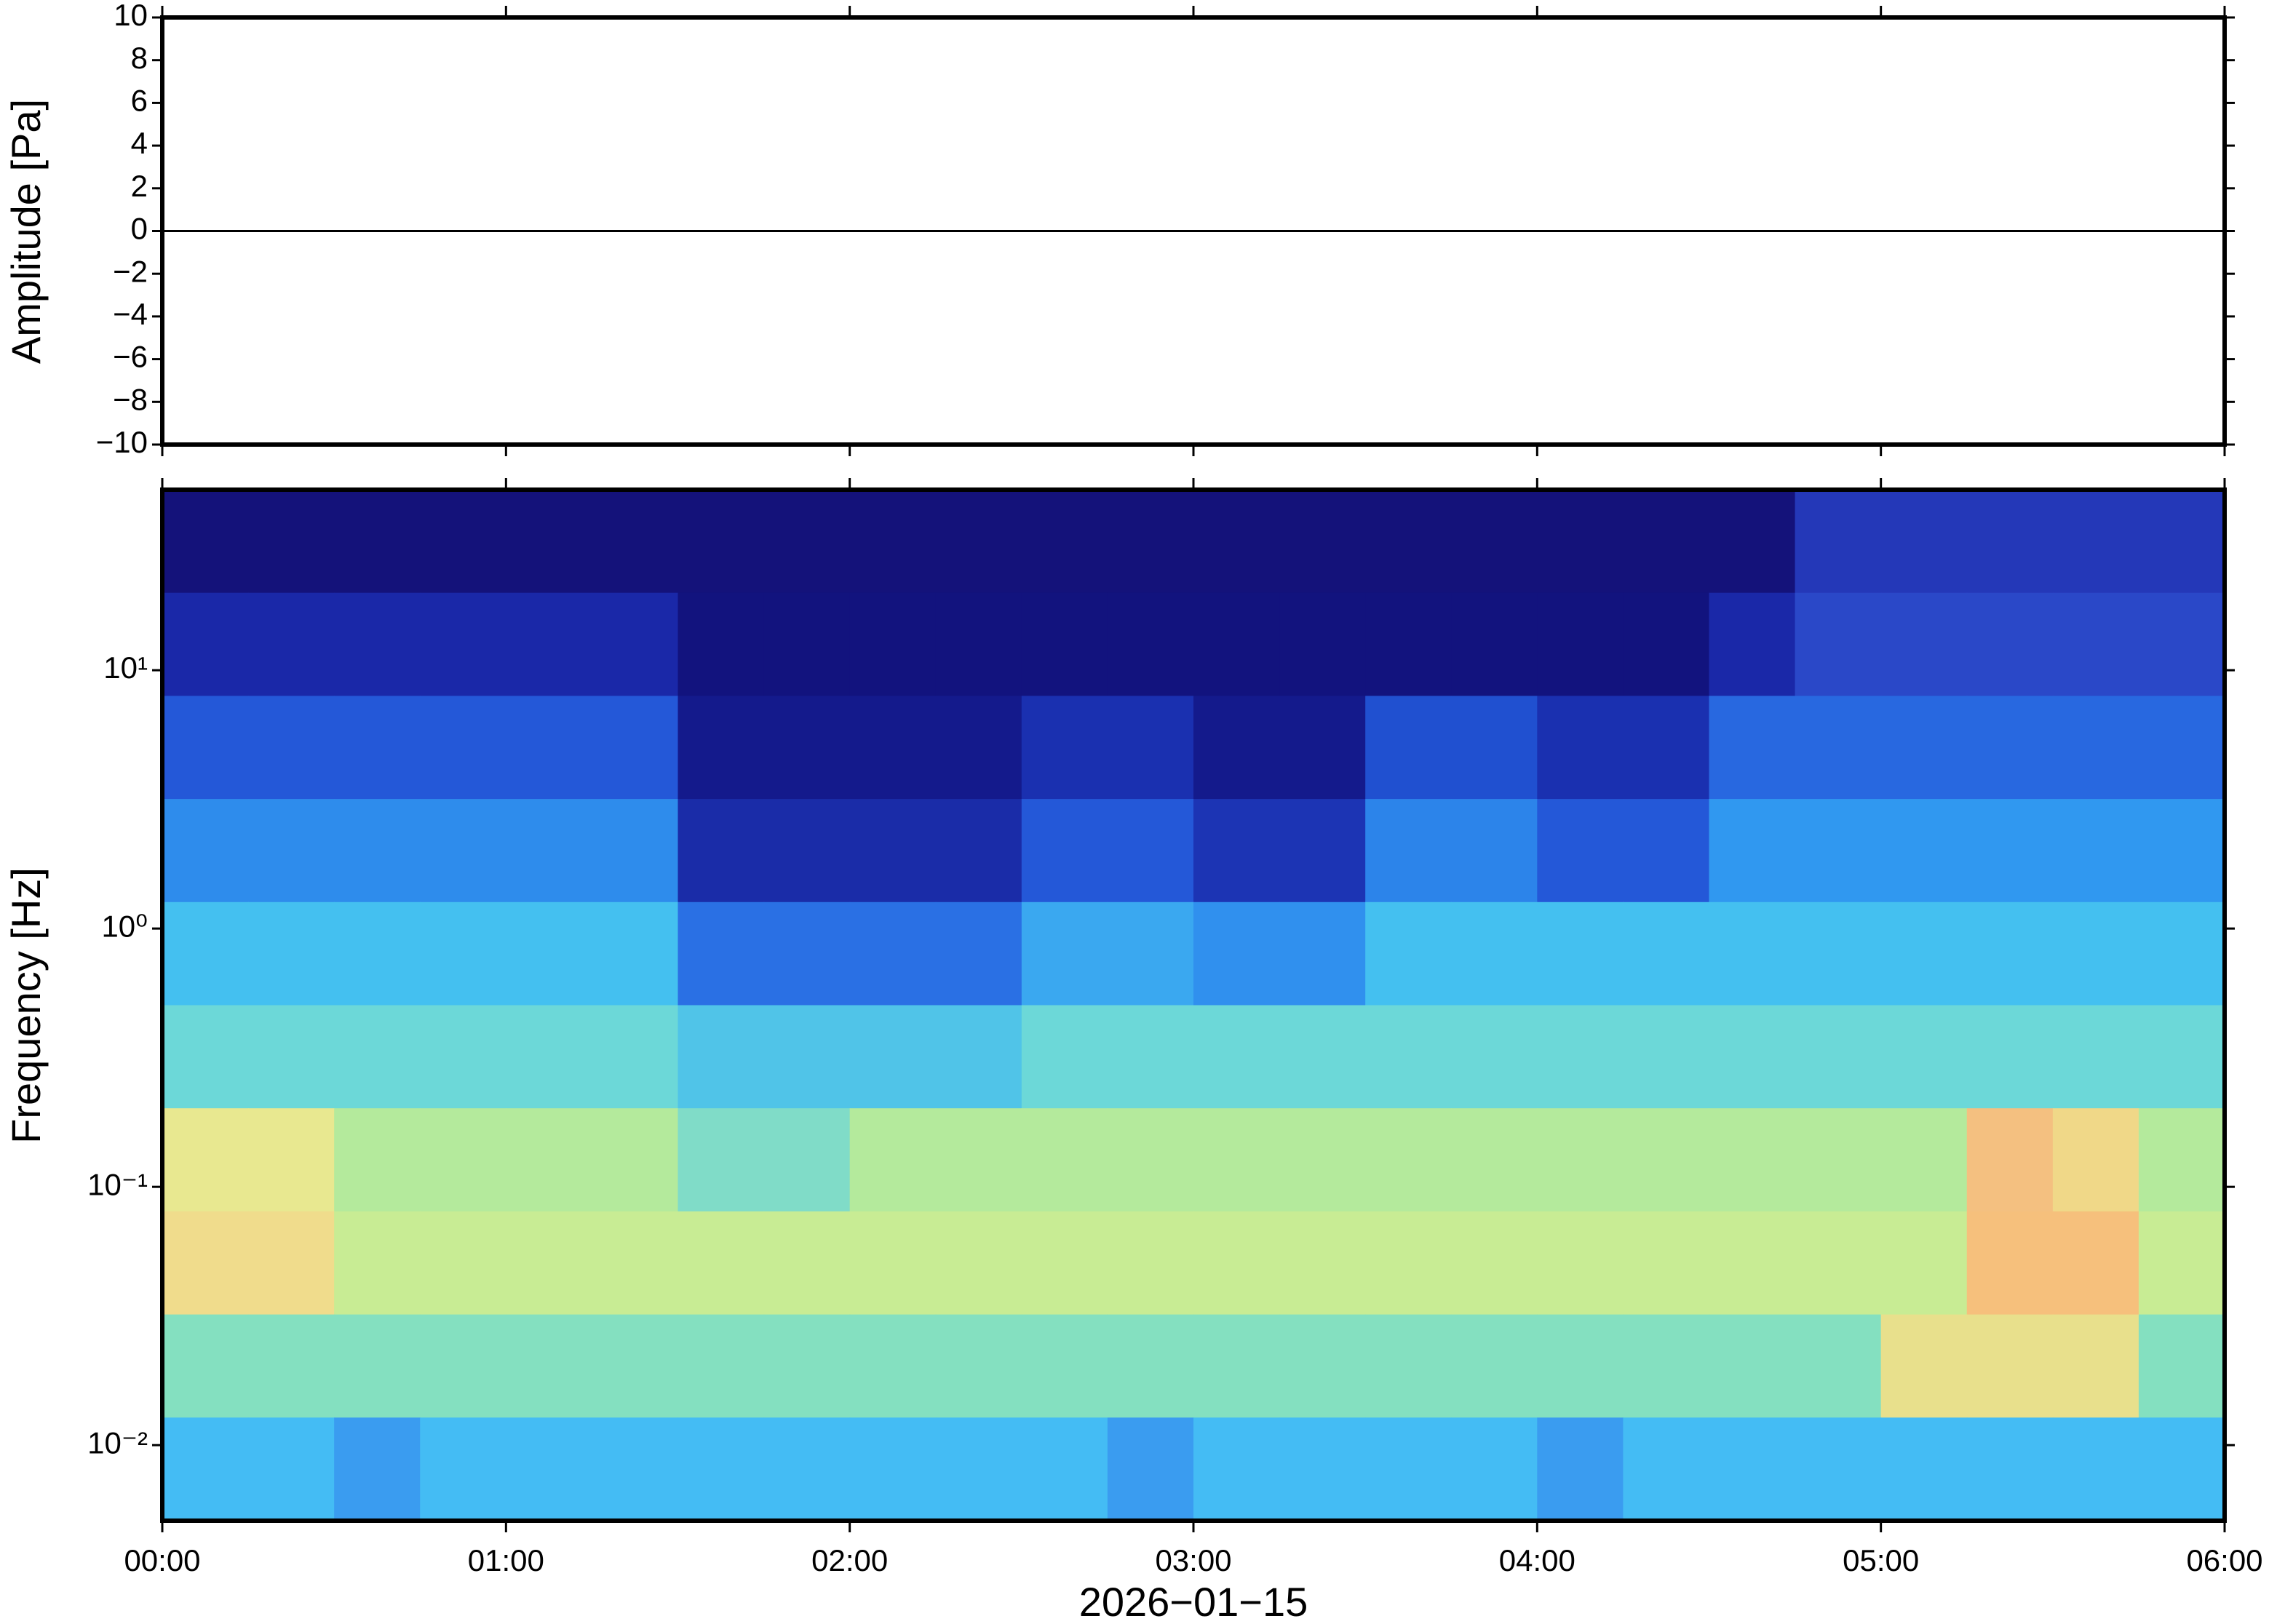 The image size is (2269, 1624). Describe the element at coordinates (850, 1560) in the screenshot. I see `x-tick-label: 02:00` at that location.